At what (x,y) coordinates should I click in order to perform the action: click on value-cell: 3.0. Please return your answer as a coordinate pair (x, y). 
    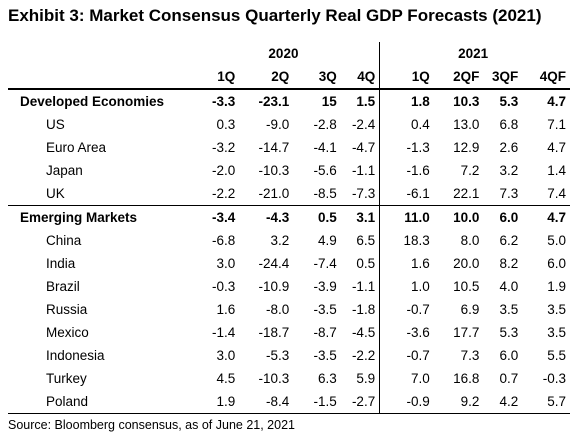
    Looking at the image, I should click on (226, 355).